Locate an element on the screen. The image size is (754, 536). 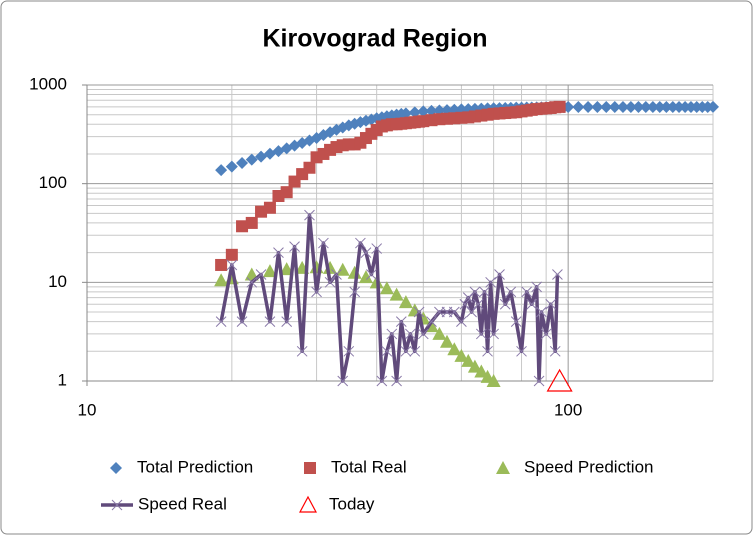
legend-label: Total Prediction is located at coordinates (195, 466).